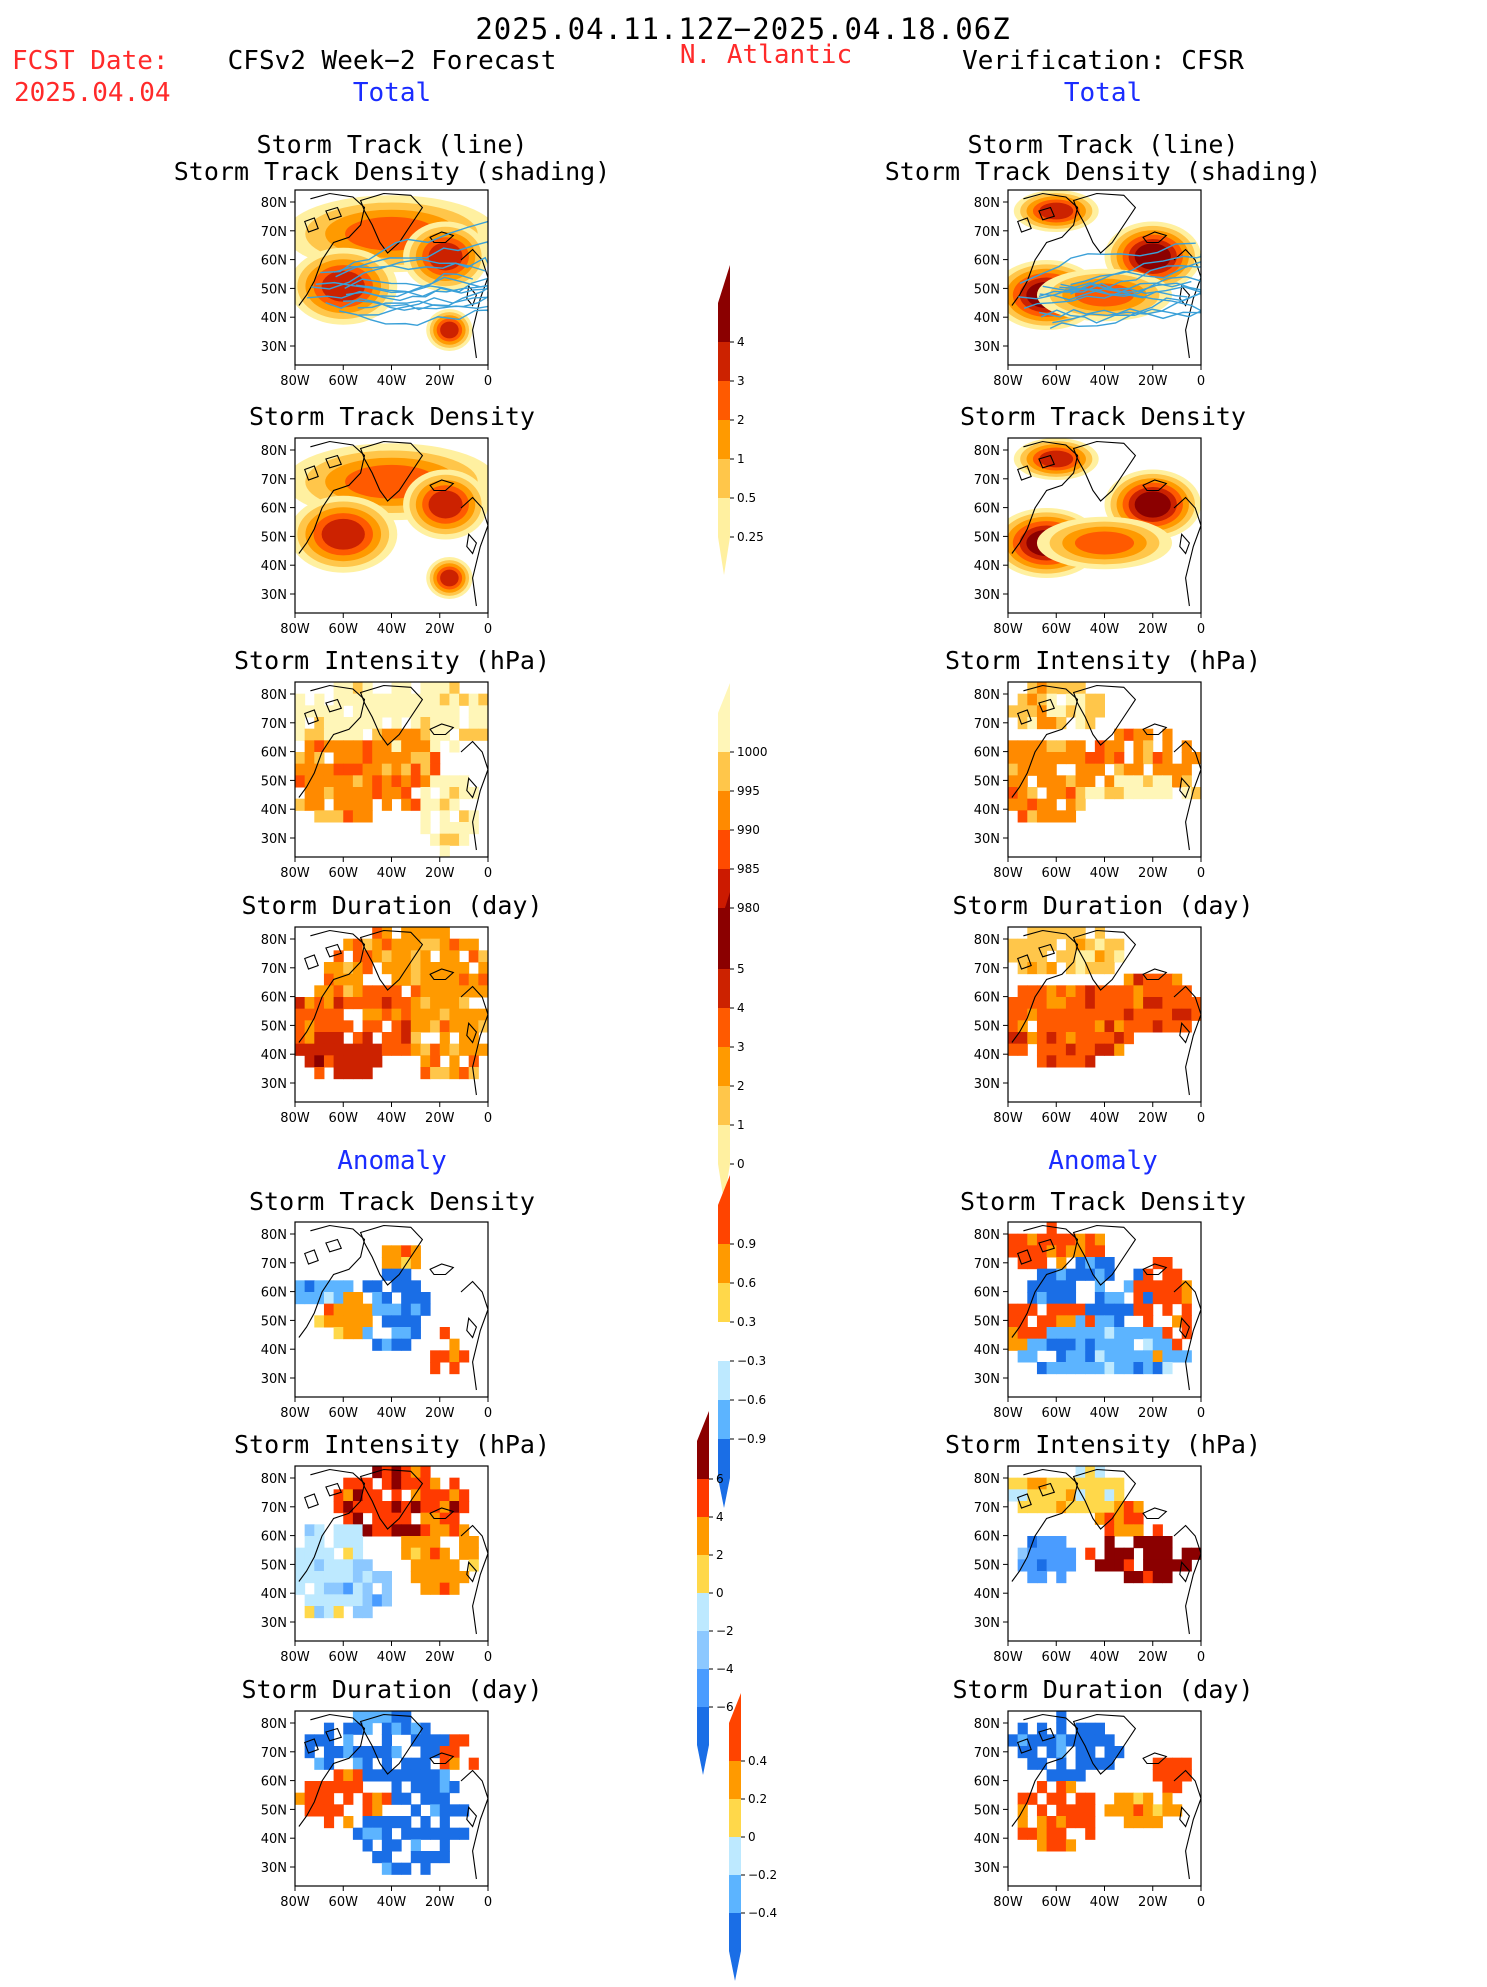 This screenshot has width=1487, height=1987. What do you see at coordinates (753, 1837) in the screenshot?
I see `colorbar-duration-anom: 0.40.20−0.2−0.4` at bounding box center [753, 1837].